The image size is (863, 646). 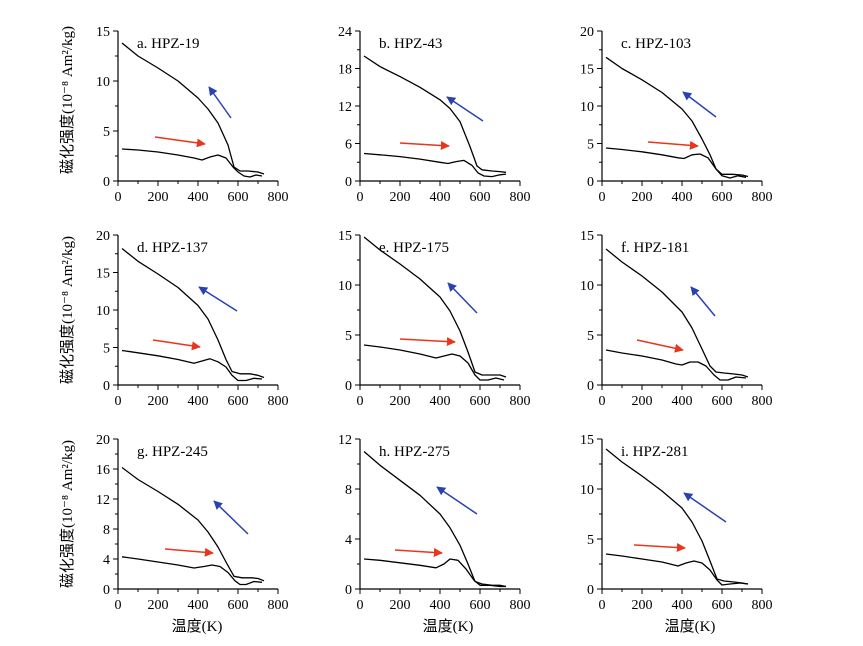 I want to click on panel-8: 0 200 400 600 800 0 4 8 12 h. HPZ-275, so click(x=434, y=523).